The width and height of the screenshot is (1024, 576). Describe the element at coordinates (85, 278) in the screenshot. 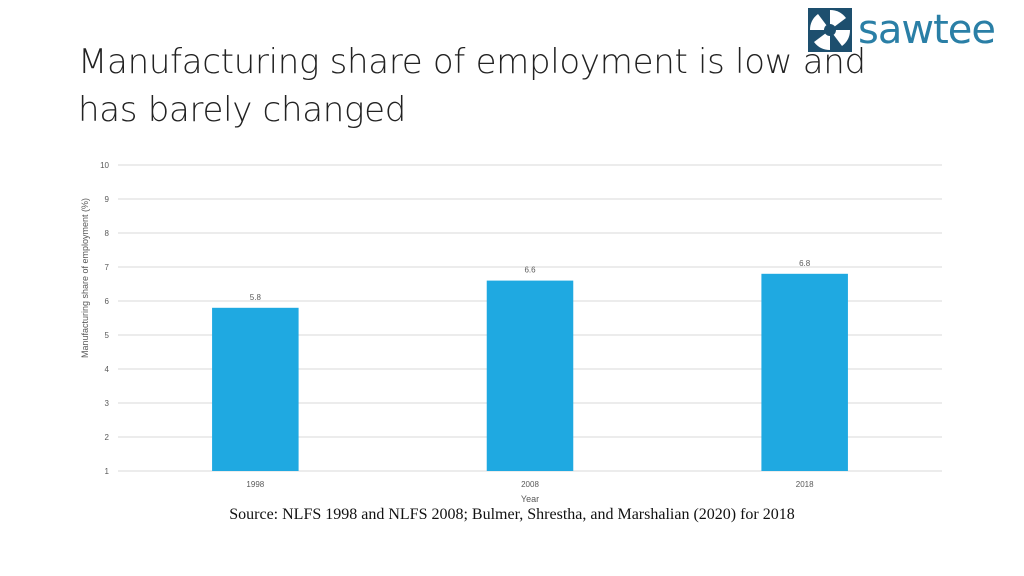

I see `y-axis-title: Manufacturing share of employment (%)` at that location.